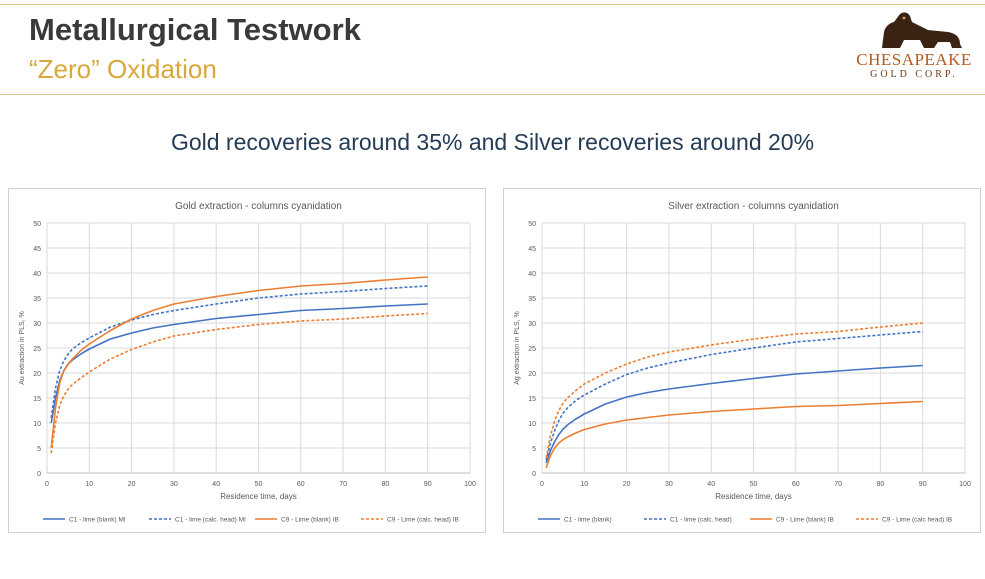 Image resolution: width=985 pixels, height=579 pixels. What do you see at coordinates (701, 520) in the screenshot?
I see `legend-label: C1 - lime (calc. head)` at bounding box center [701, 520].